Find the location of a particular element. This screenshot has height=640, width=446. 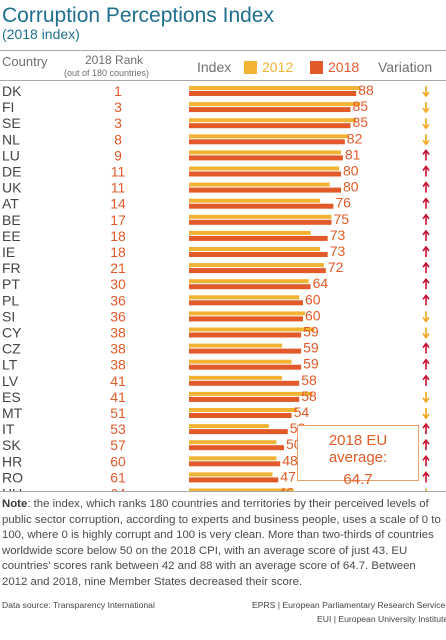

chart-subtitle: (2018 index) is located at coordinates (41, 34).